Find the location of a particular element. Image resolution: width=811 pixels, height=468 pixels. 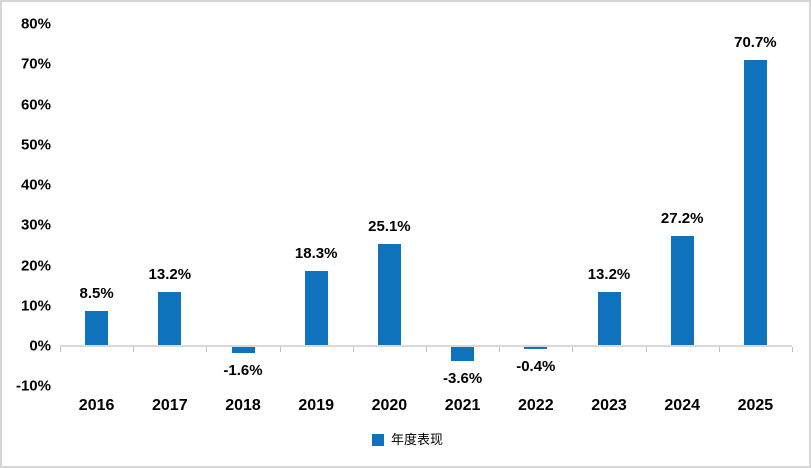

bar-2021 is located at coordinates (463, 354).